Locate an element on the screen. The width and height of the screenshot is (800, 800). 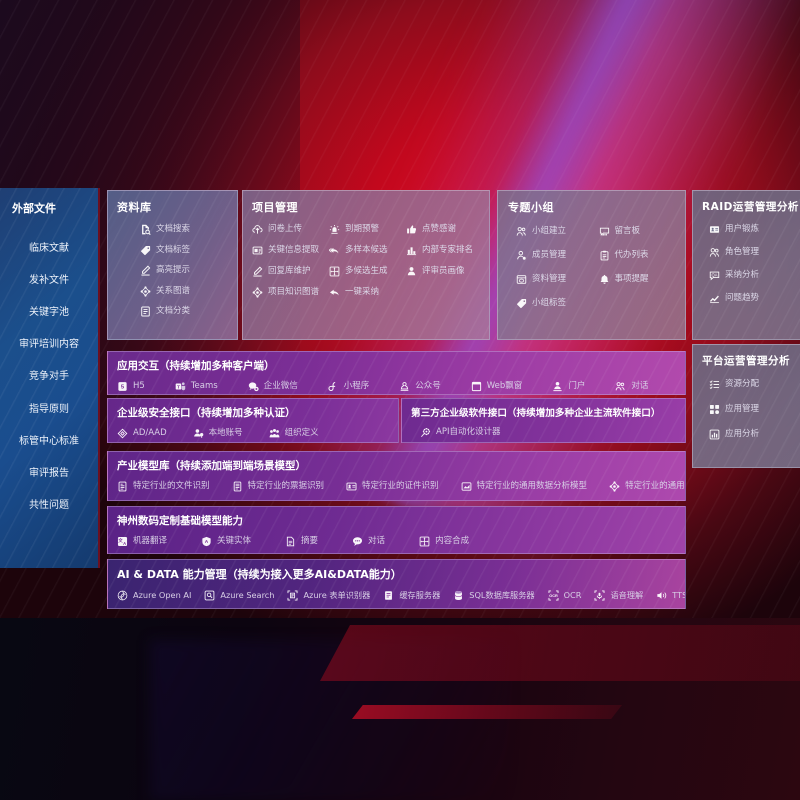
band-security-item-local-account: 本地账号 is located at coordinates (218, 433).